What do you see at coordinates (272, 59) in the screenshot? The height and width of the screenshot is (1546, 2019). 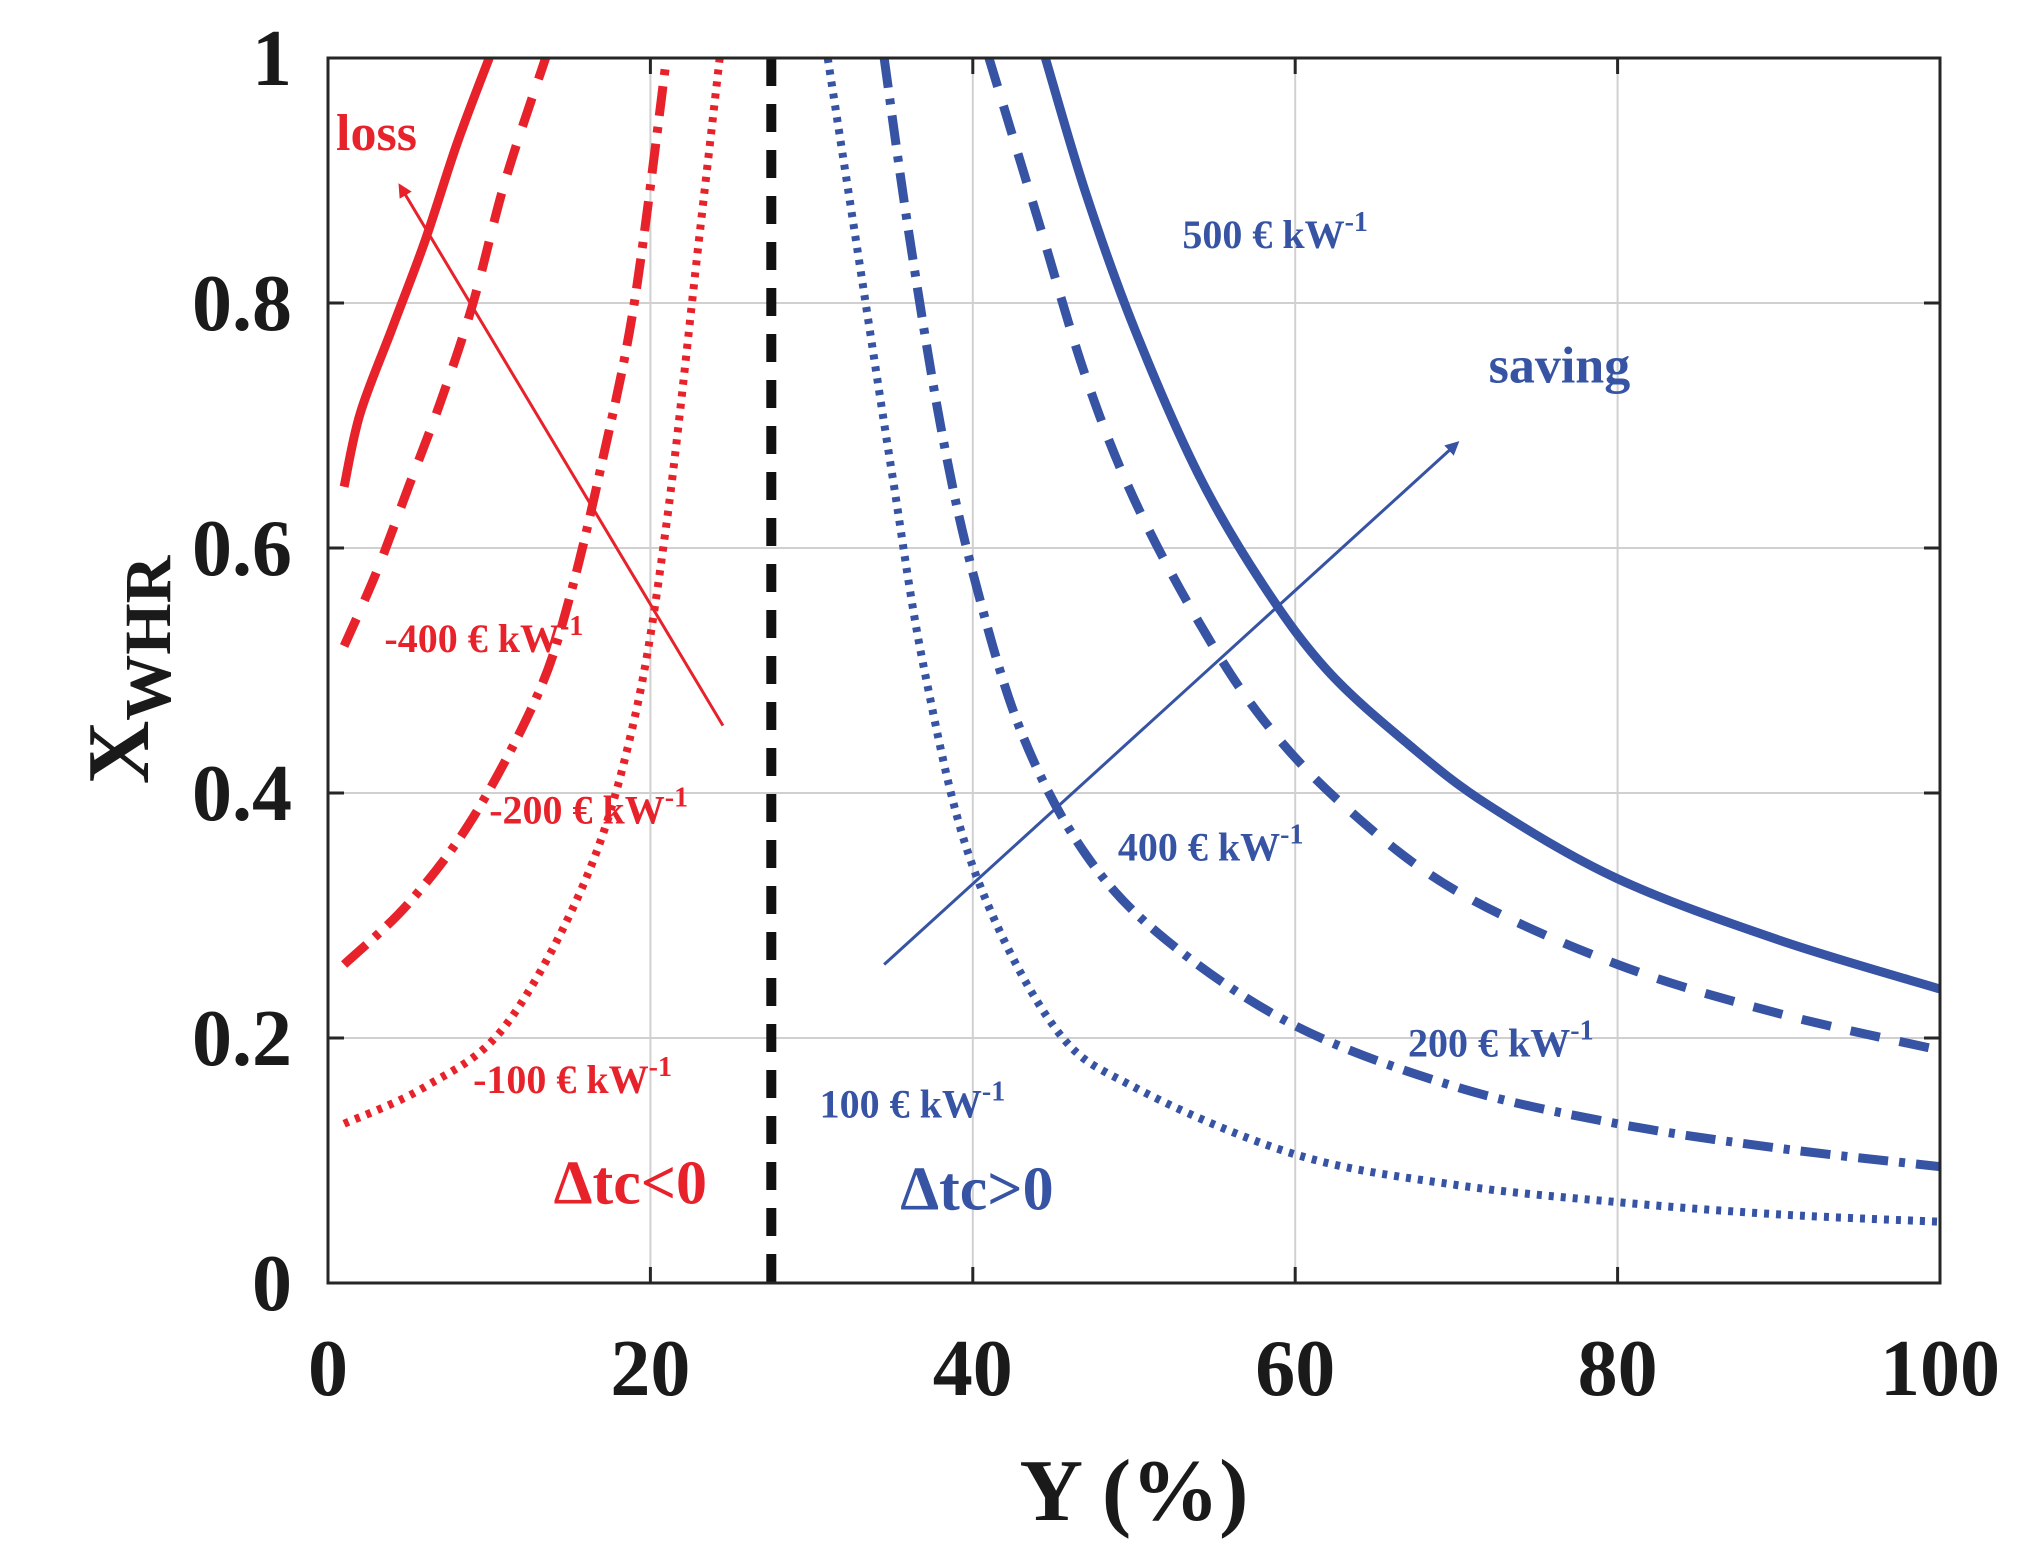 I see `y-tick-label: 1` at bounding box center [272, 59].